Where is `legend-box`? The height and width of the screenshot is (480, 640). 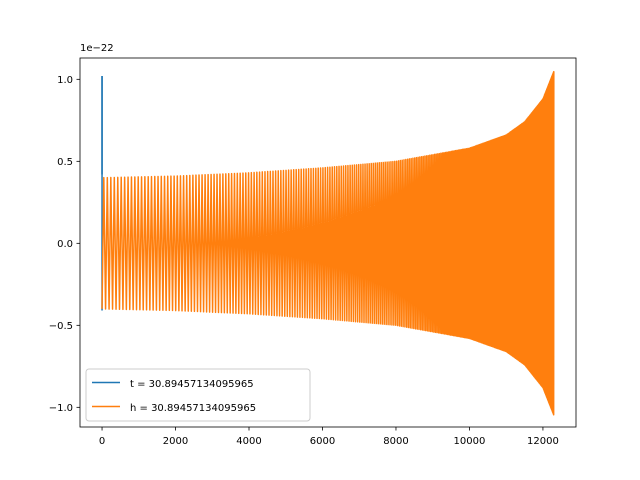
legend-box is located at coordinates (198, 395).